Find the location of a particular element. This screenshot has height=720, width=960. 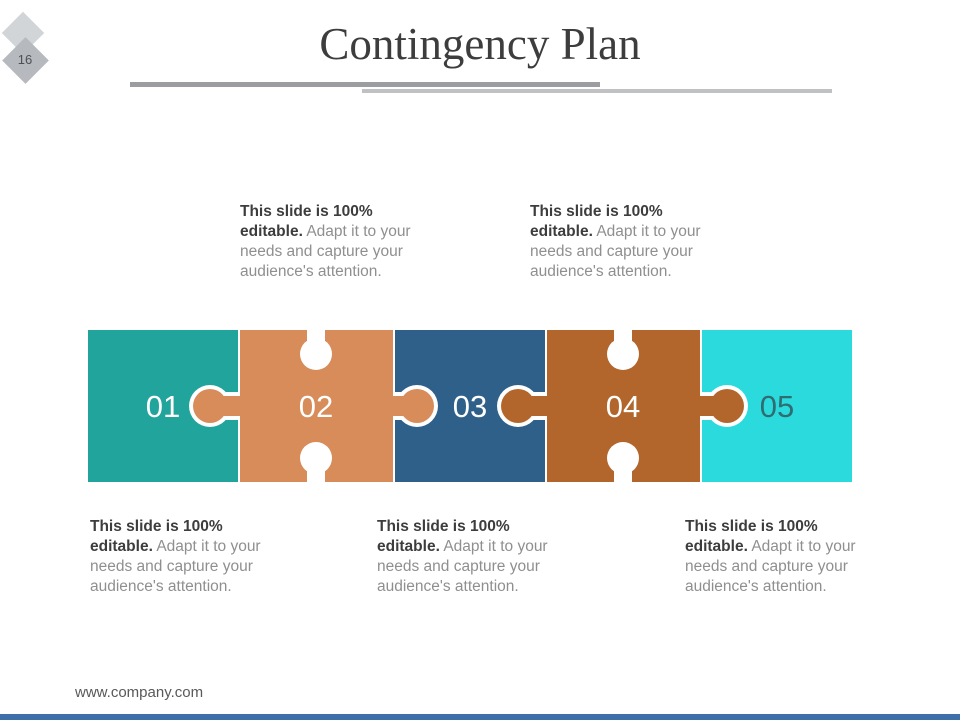

piece-02-bottom-notch-neck is located at coordinates (316, 475).